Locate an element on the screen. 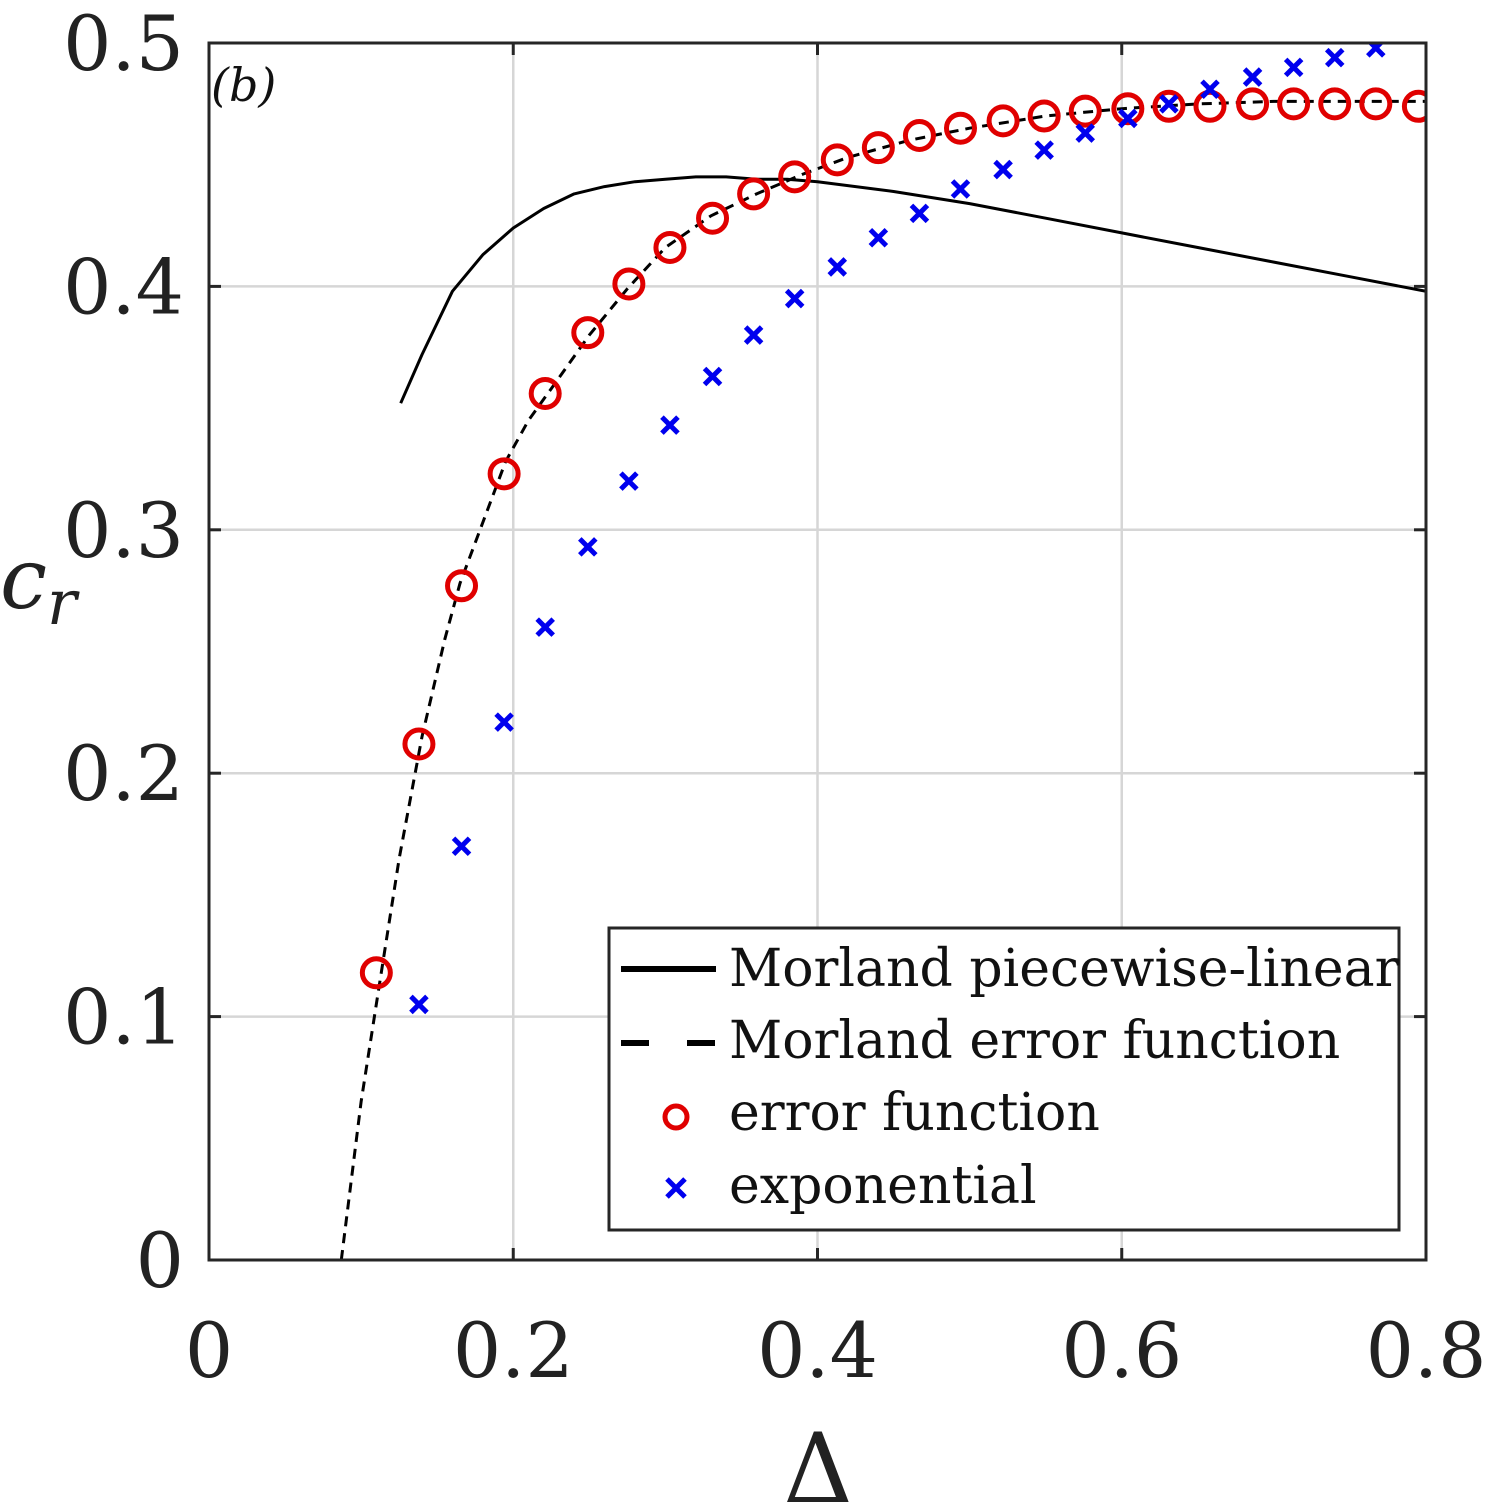 Image resolution: width=1487 pixels, height=1508 pixels. legend-swatch-cross is located at coordinates (676, 1188).